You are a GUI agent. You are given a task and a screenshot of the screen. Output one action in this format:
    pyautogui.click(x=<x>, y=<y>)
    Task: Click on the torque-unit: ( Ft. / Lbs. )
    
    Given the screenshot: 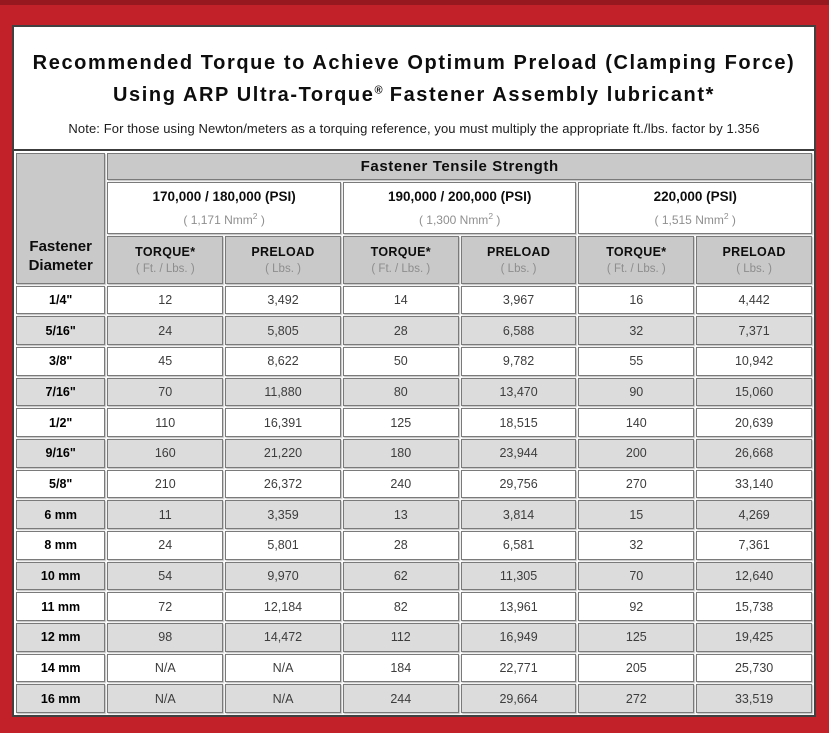 What is the action you would take?
    pyautogui.click(x=636, y=268)
    